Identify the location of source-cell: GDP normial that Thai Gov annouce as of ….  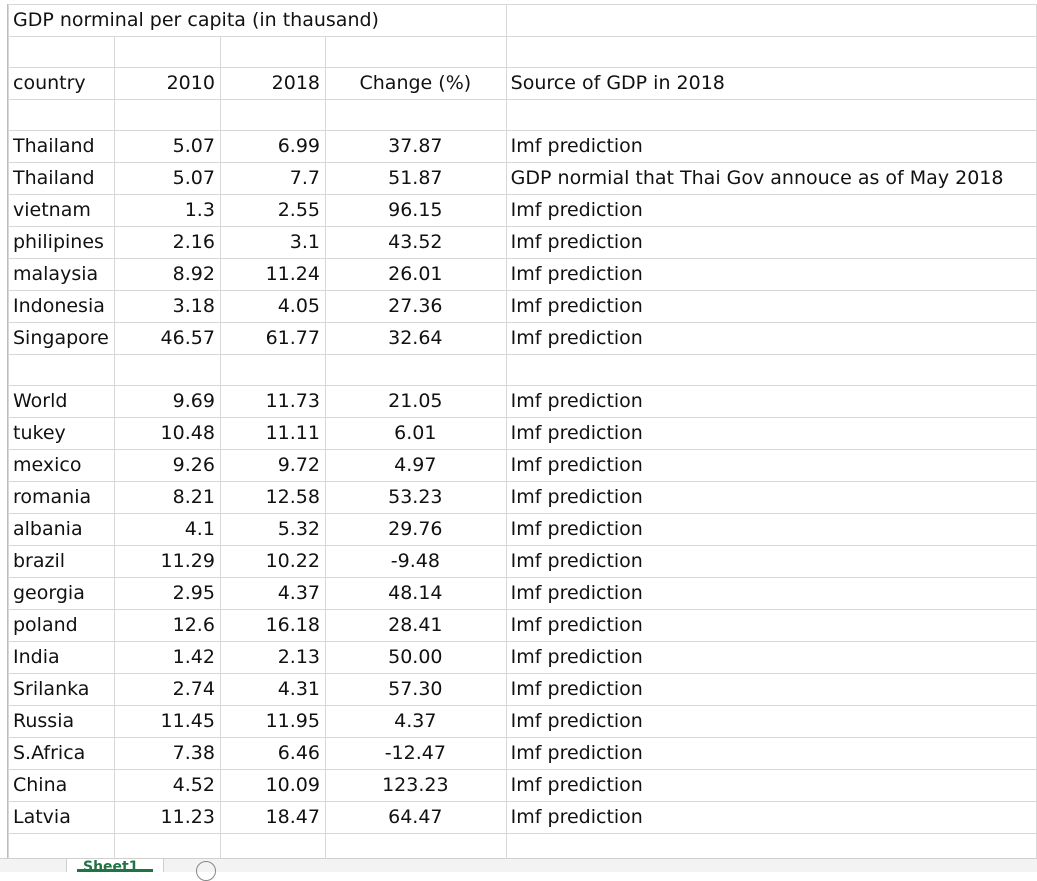
(771, 178).